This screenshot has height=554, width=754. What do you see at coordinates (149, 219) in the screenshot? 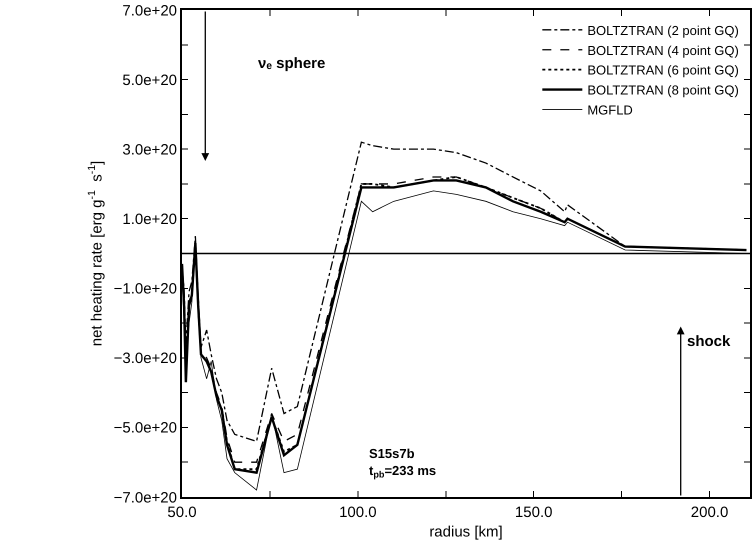
I see `y-tick-label: 1.0e+20` at bounding box center [149, 219].